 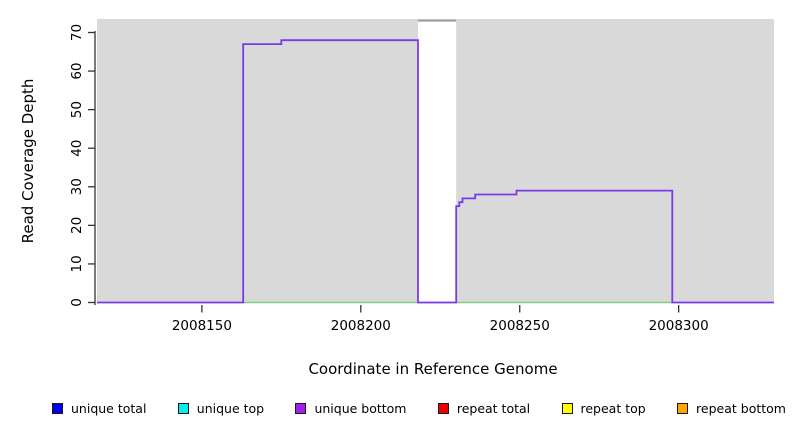 I want to click on x-tick-label: 2008200, so click(x=361, y=326).